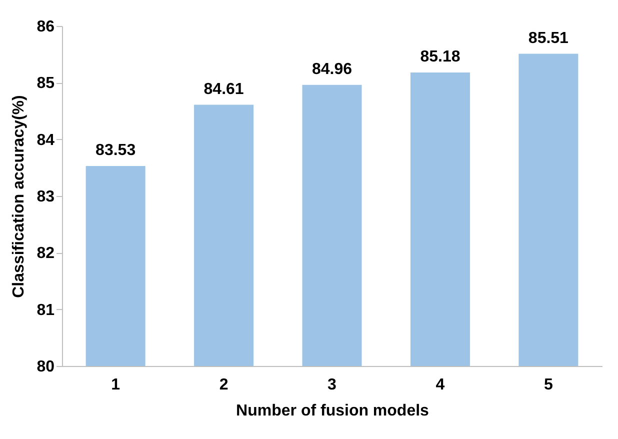 The image size is (618, 439). What do you see at coordinates (45, 253) in the screenshot?
I see `y-tick-label: 82` at bounding box center [45, 253].